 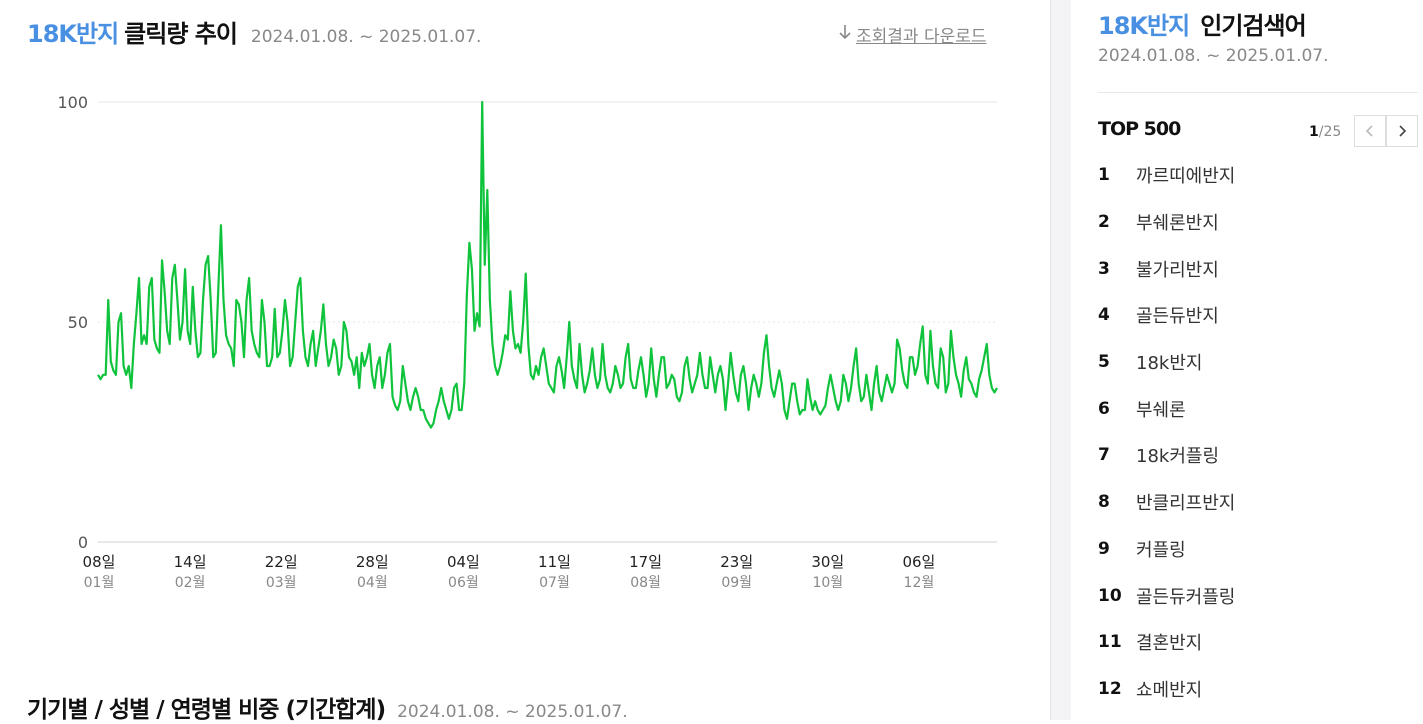 What do you see at coordinates (1110, 688) in the screenshot?
I see `rank-number: 12` at bounding box center [1110, 688].